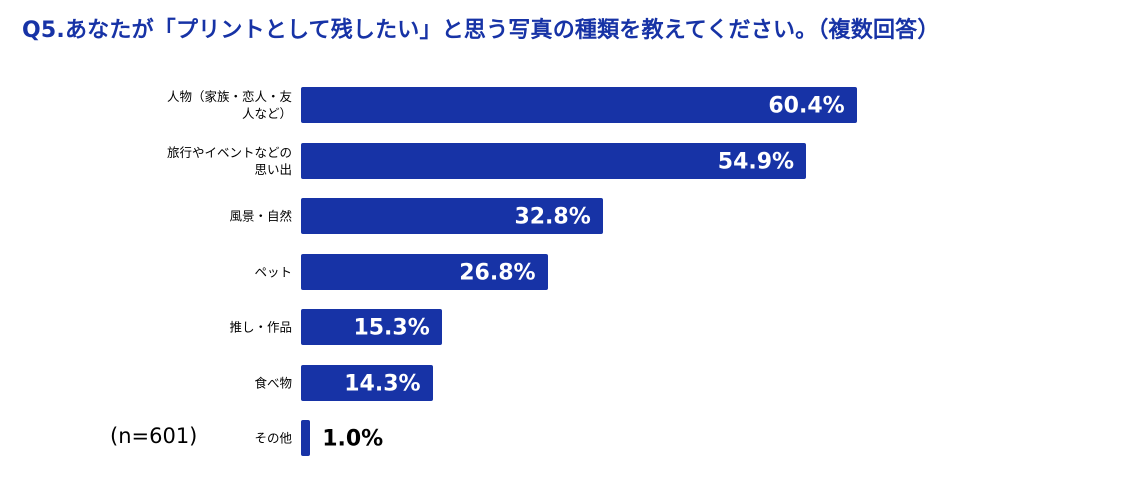 The height and width of the screenshot is (477, 1147). Describe the element at coordinates (382, 383) in the screenshot. I see `data-label: 14.3%` at that location.